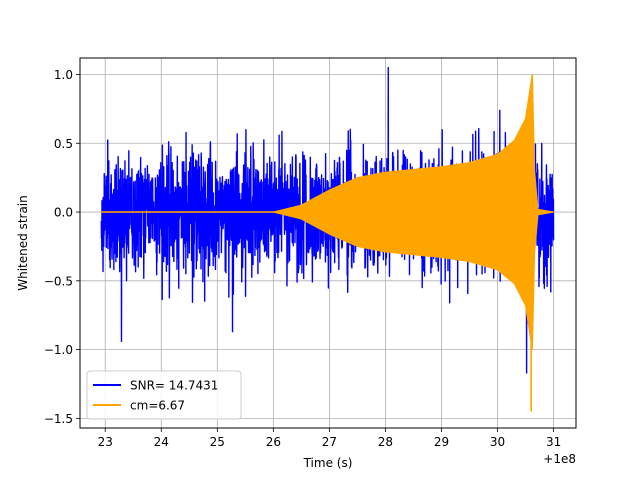 The width and height of the screenshot is (640, 480). Describe the element at coordinates (161, 442) in the screenshot. I see `x-tick-label: 24` at that location.